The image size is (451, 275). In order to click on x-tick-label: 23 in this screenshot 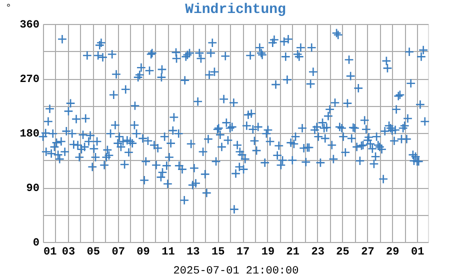, I will do `click(318, 252)`.